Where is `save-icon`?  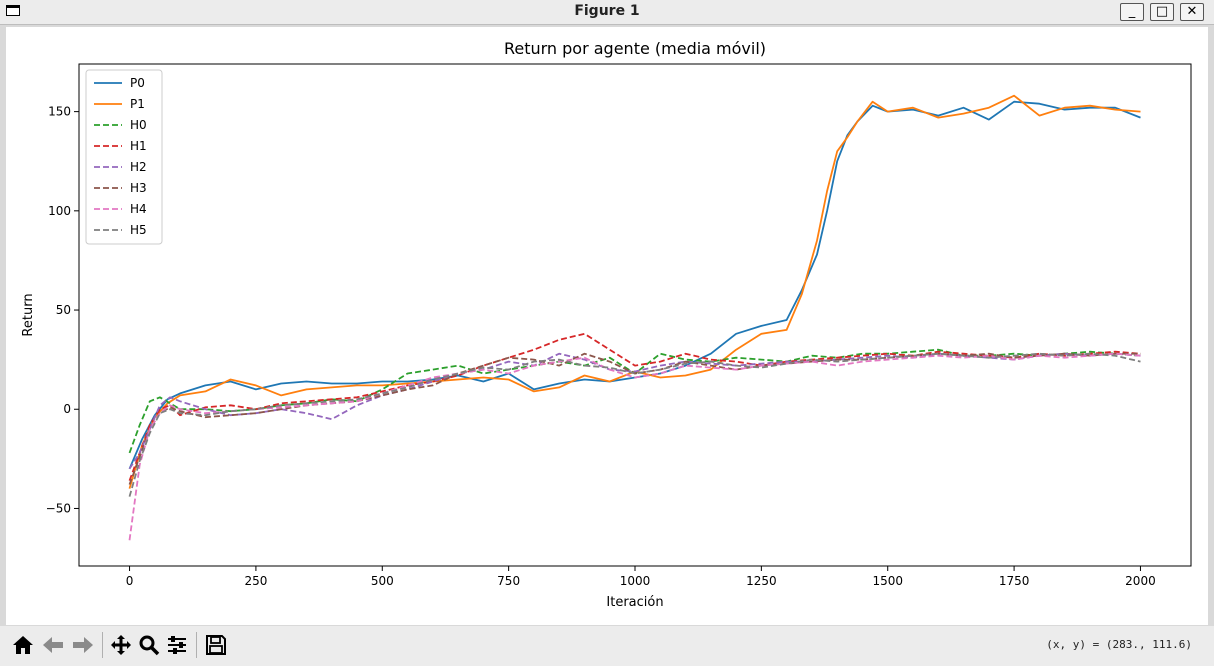
save-icon is located at coordinates (216, 645).